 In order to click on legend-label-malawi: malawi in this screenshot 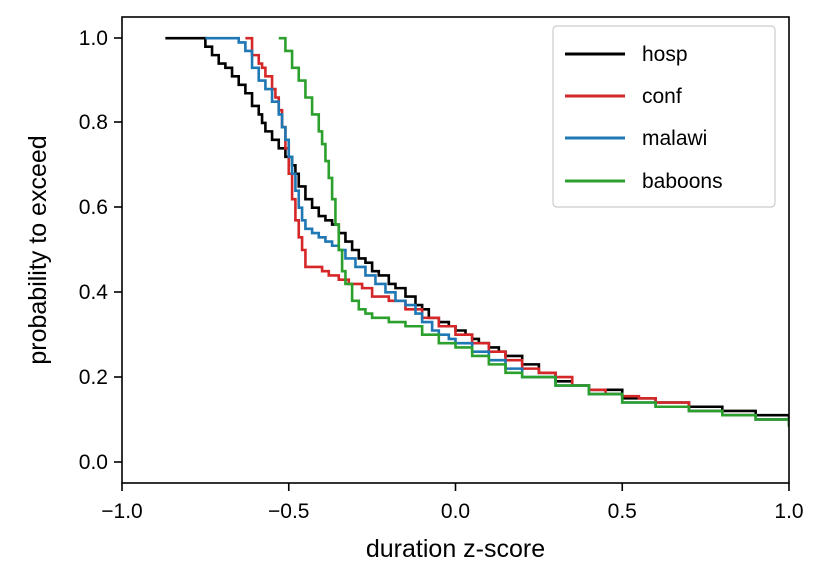, I will do `click(674, 138)`.